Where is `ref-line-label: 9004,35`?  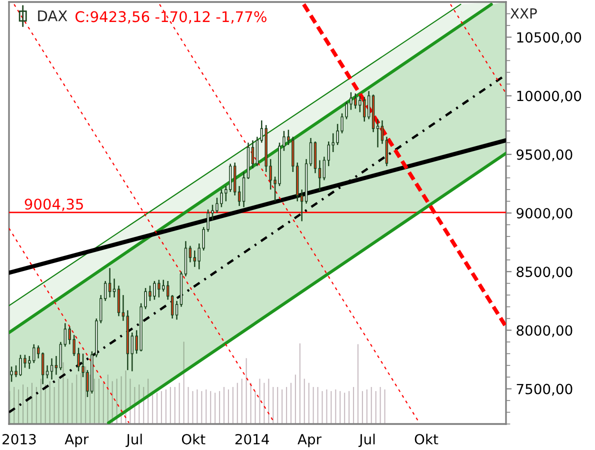
ref-line-label: 9004,35 is located at coordinates (53, 205).